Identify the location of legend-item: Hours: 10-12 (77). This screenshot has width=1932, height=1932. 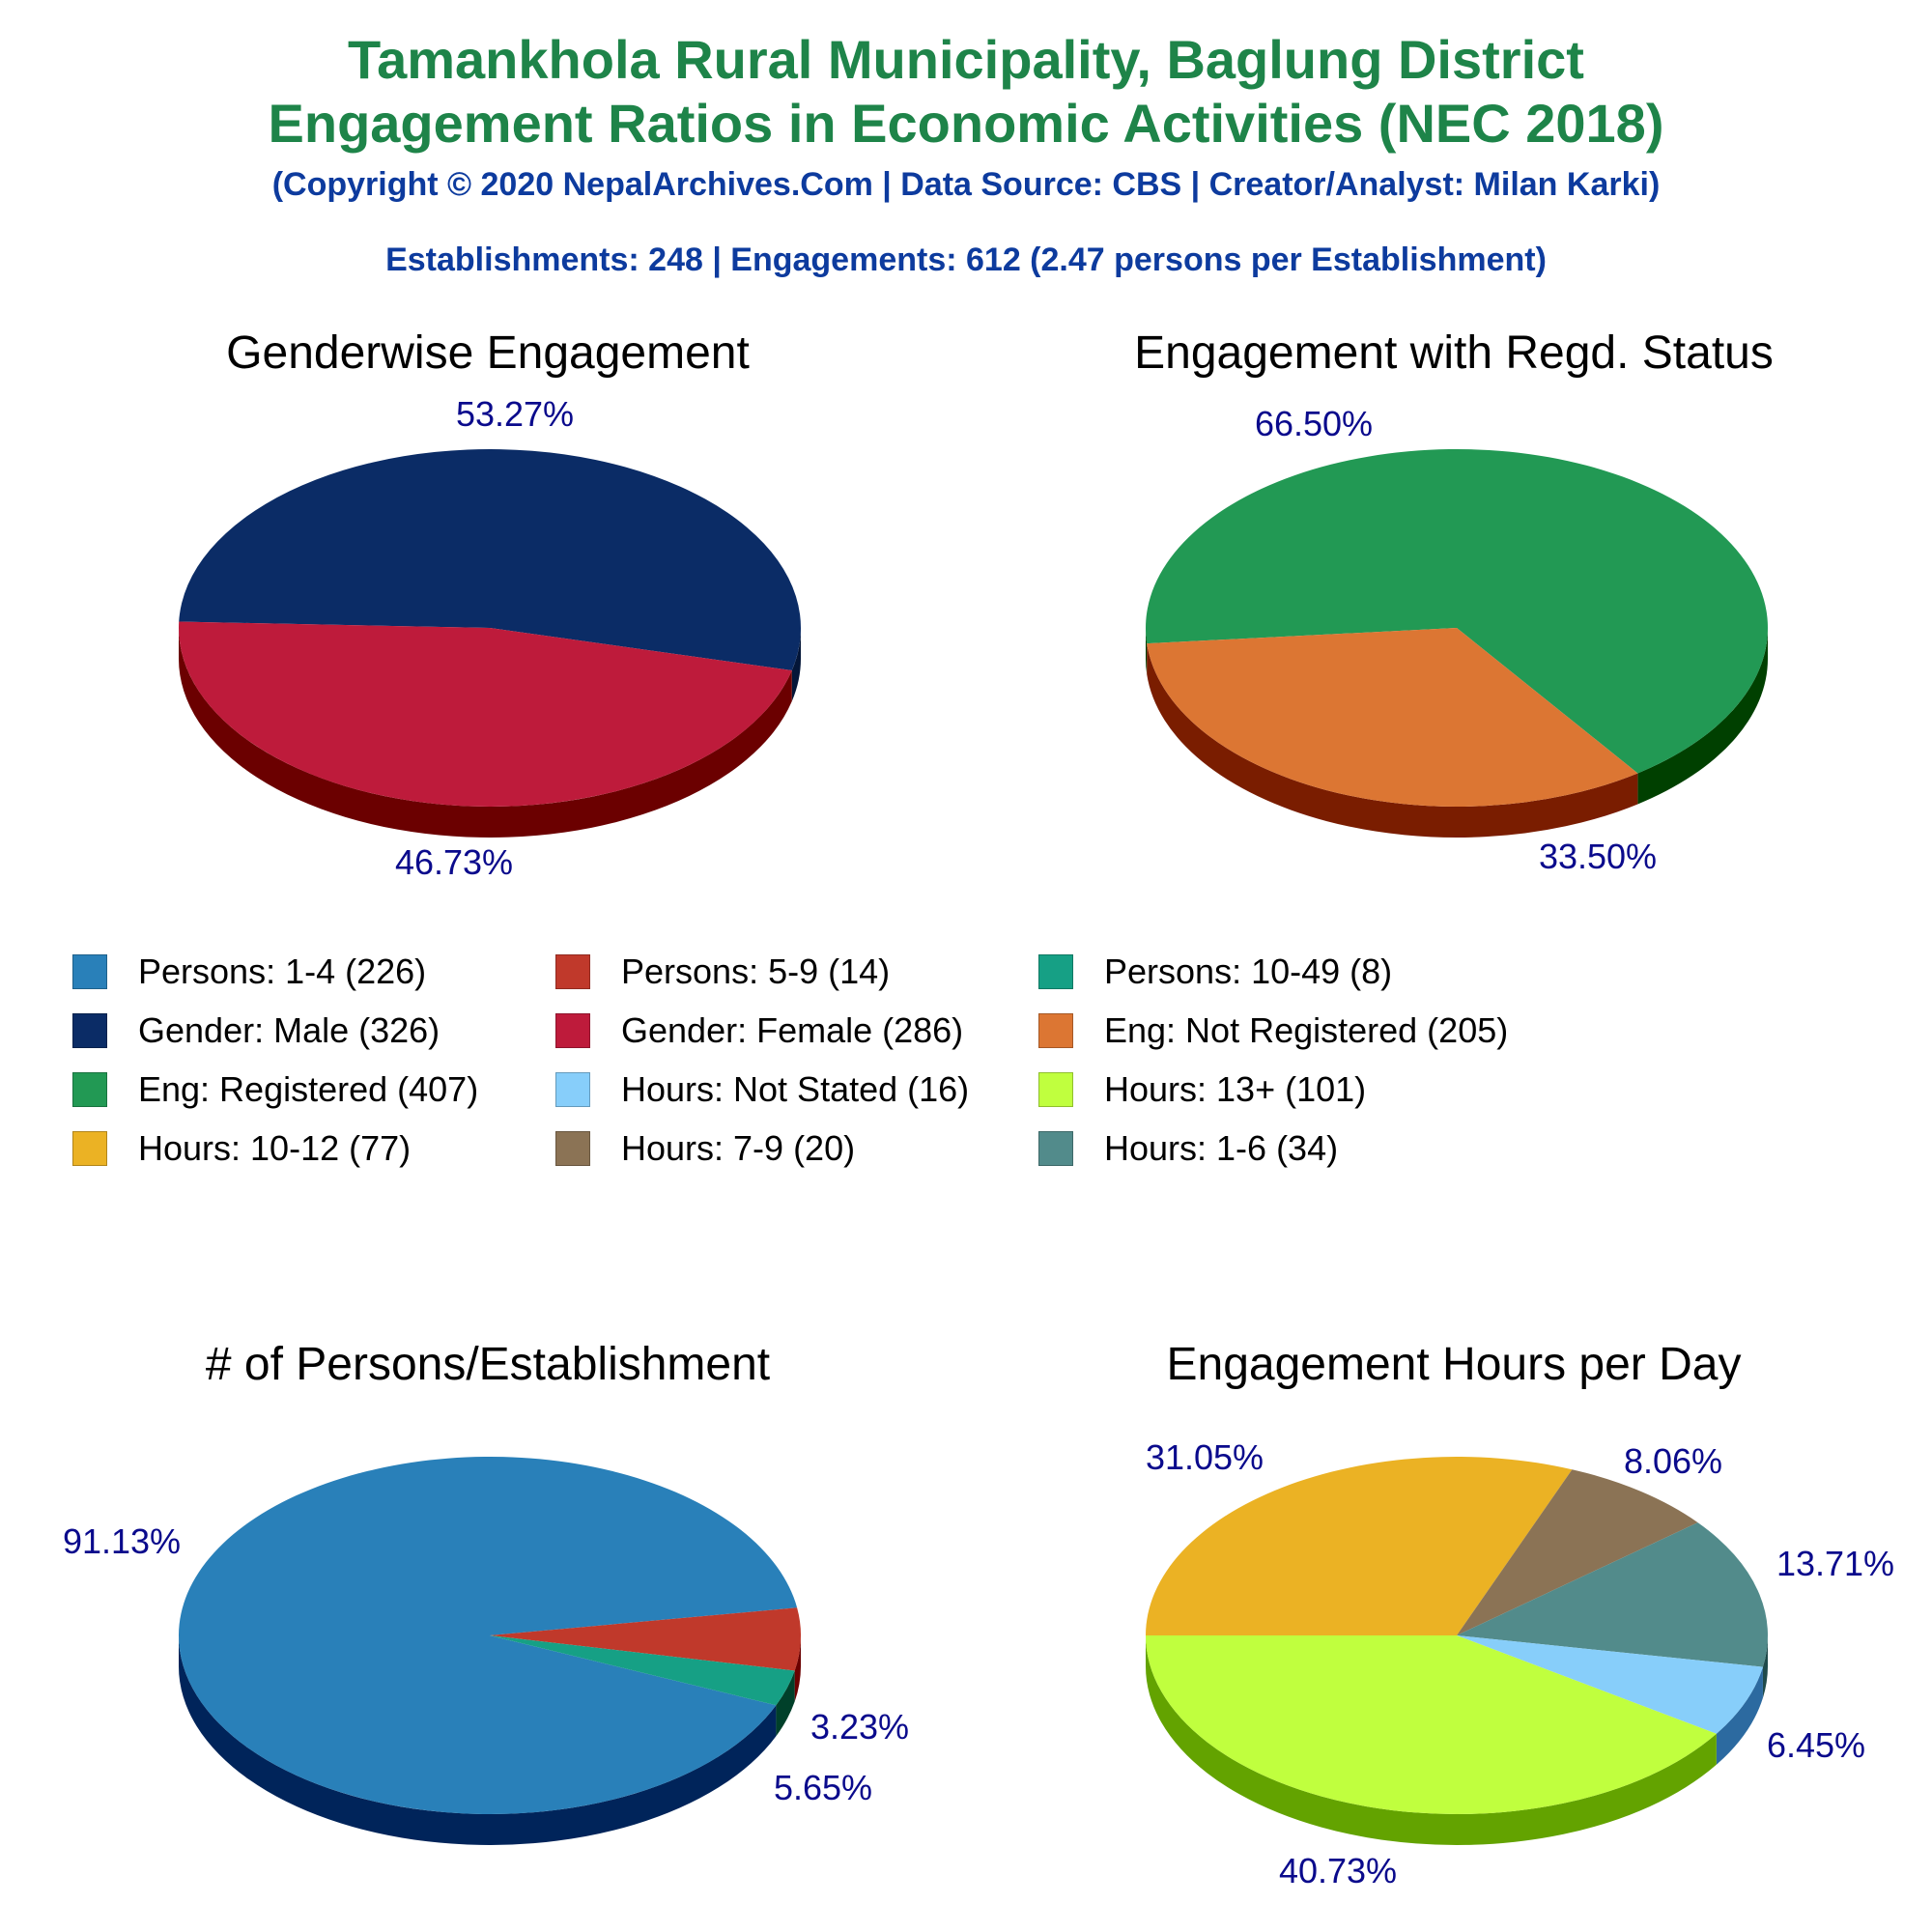
(241, 1148).